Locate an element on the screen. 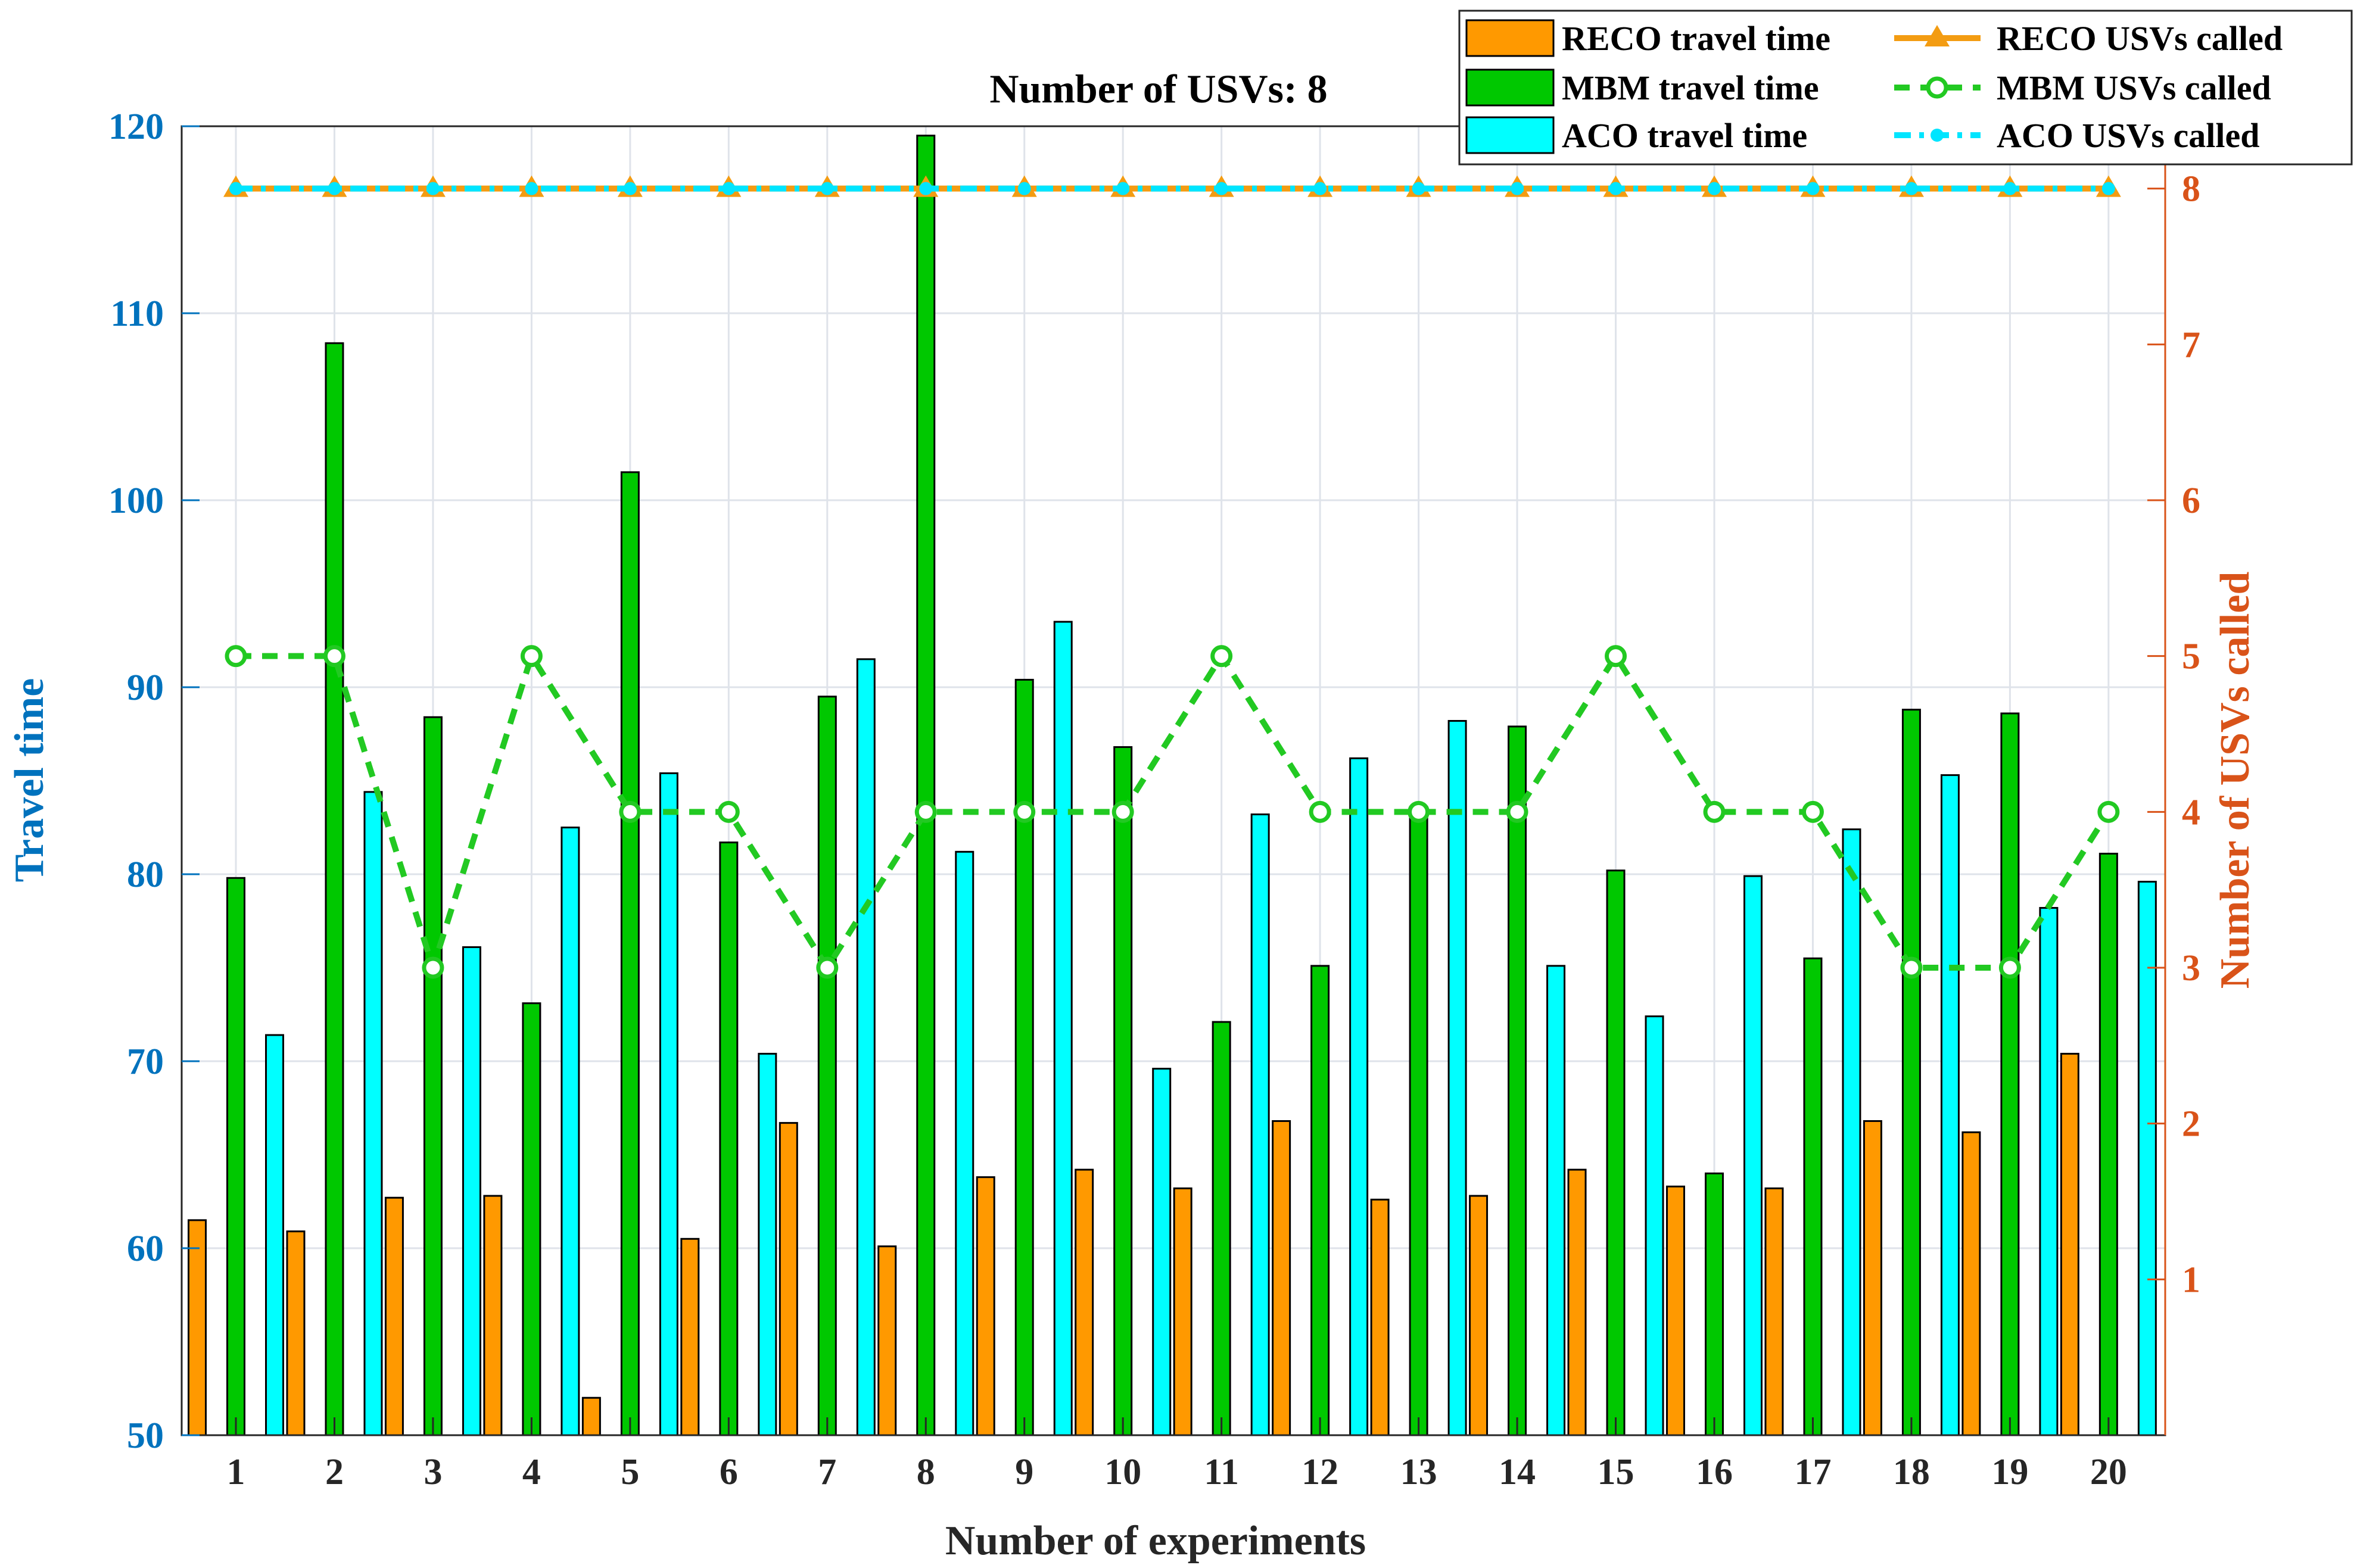 This screenshot has height=1568, width=2357. left-tick-label: 70 is located at coordinates (145, 1062).